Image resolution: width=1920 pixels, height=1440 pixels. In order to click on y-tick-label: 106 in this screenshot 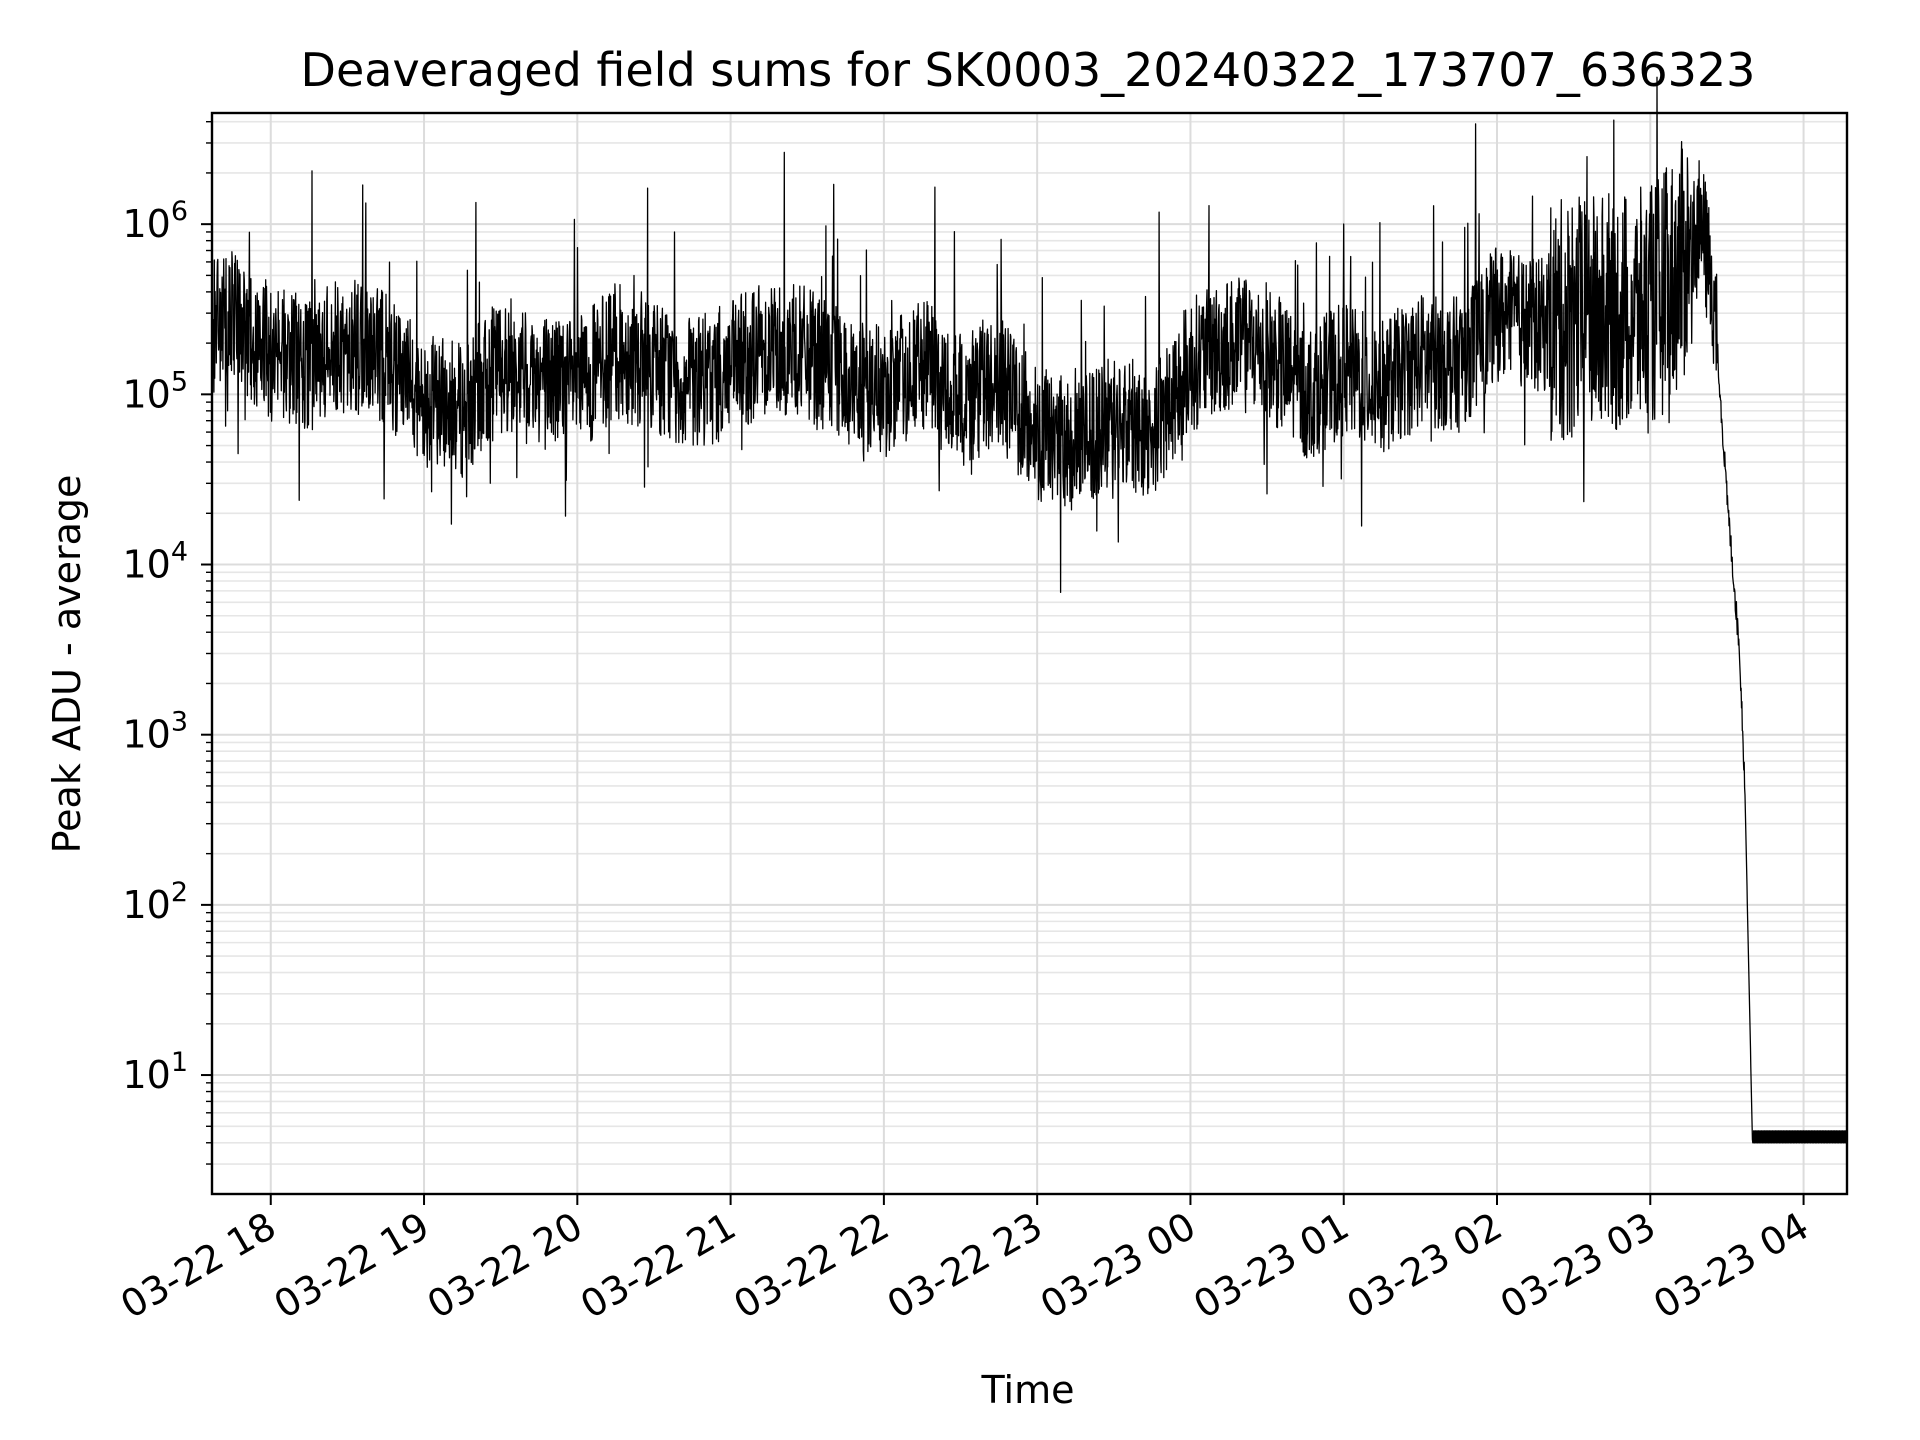, I will do `click(155, 221)`.